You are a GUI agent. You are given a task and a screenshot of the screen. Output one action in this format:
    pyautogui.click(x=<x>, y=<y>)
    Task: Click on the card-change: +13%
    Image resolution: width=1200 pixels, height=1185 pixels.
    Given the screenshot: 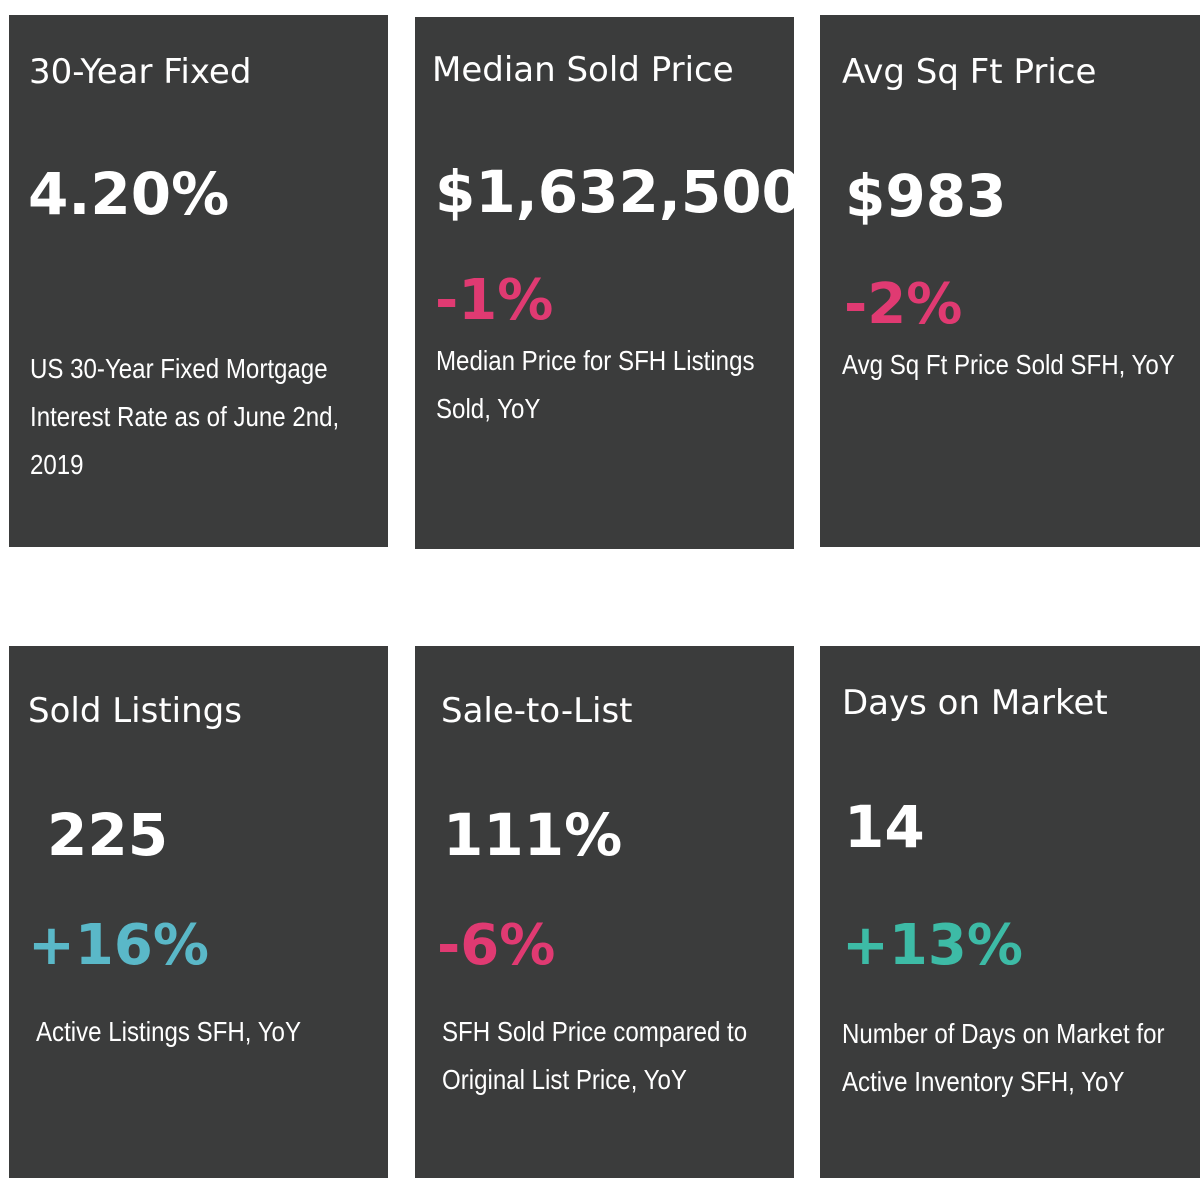 What is the action you would take?
    pyautogui.click(x=932, y=945)
    